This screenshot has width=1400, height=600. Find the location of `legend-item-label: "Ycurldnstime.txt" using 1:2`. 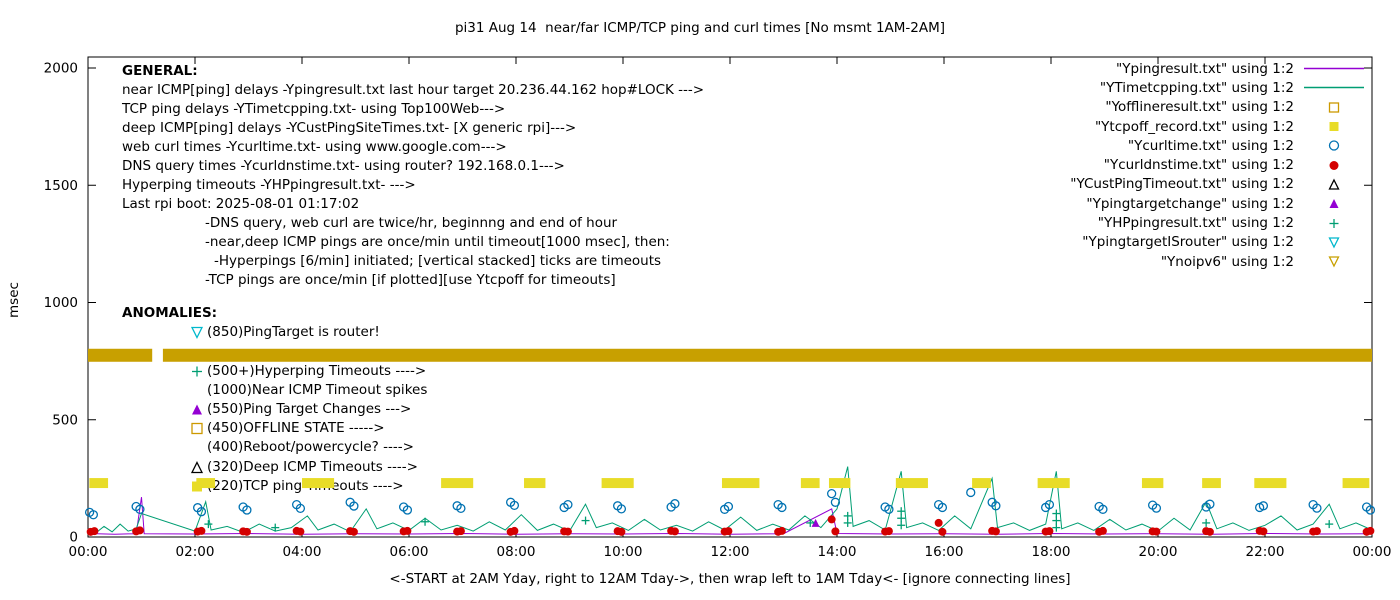

legend-item-label: "Ycurldnstime.txt" using 1:2 is located at coordinates (1198, 165).